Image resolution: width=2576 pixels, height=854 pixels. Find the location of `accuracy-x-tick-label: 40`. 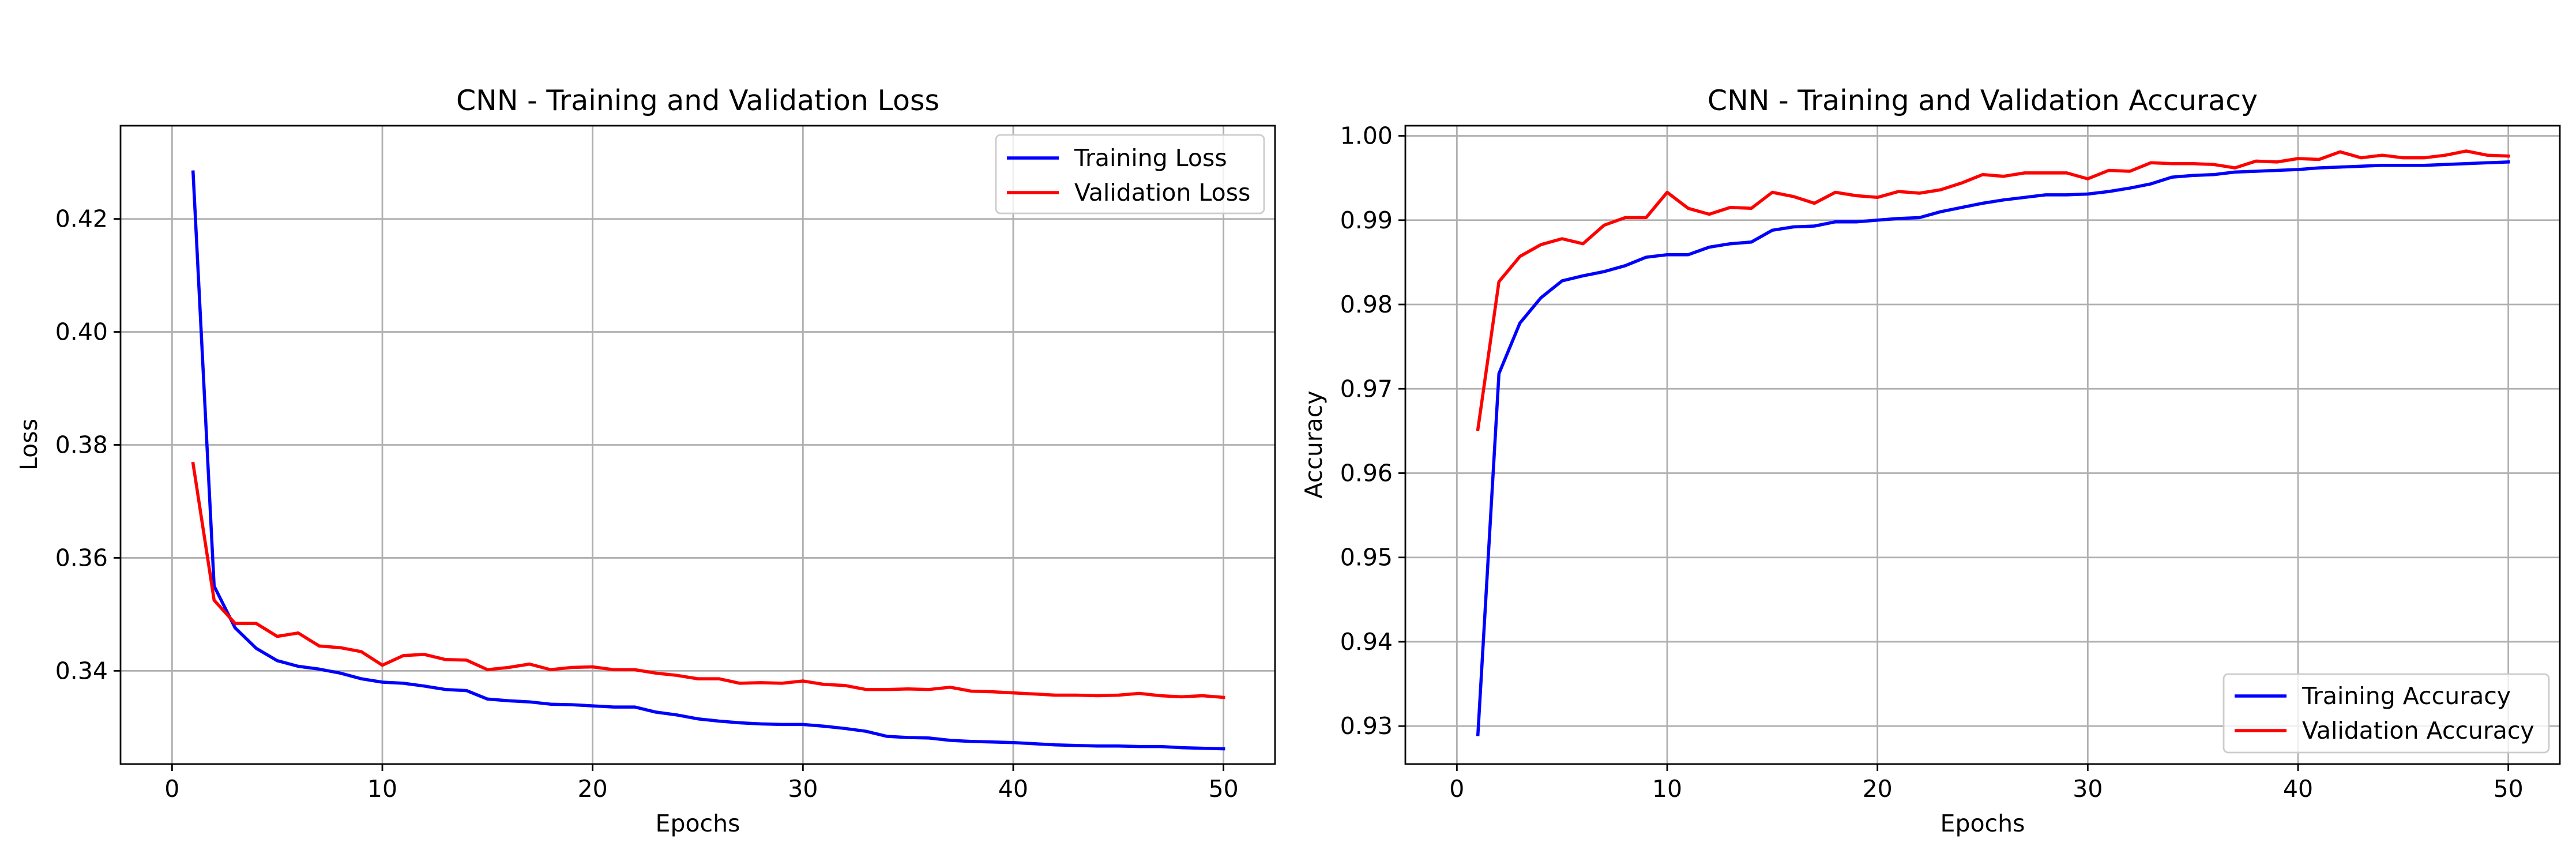

accuracy-x-tick-label: 40 is located at coordinates (2298, 789).